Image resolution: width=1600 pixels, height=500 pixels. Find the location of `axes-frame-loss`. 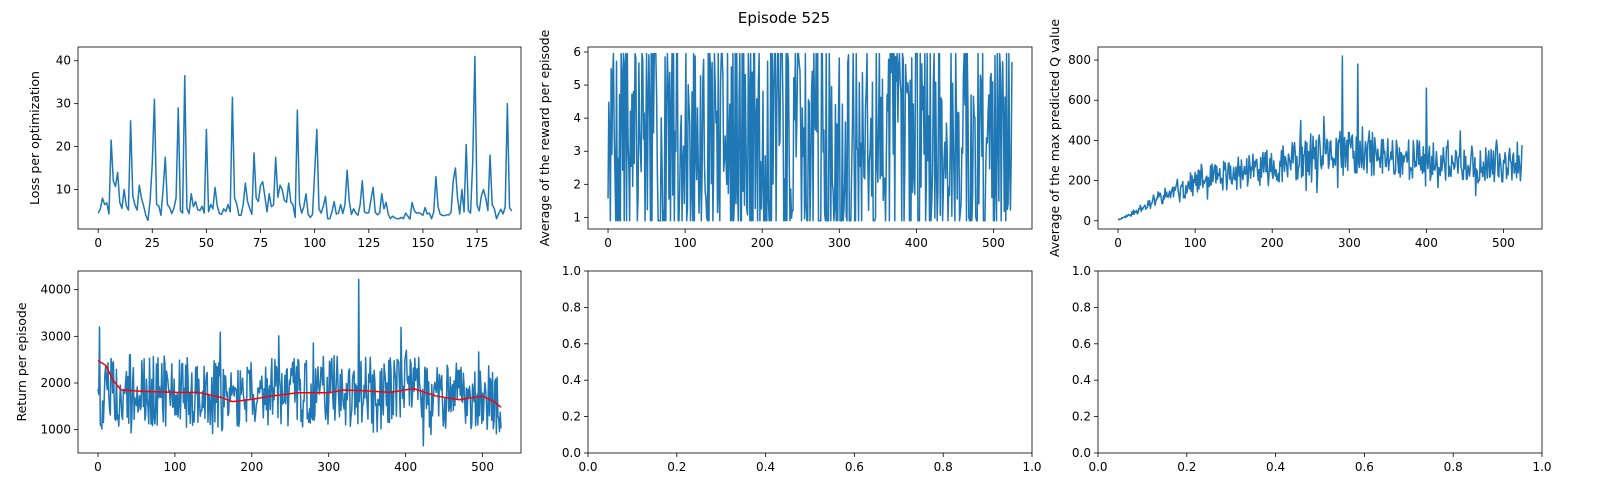

axes-frame-loss is located at coordinates (299, 138).